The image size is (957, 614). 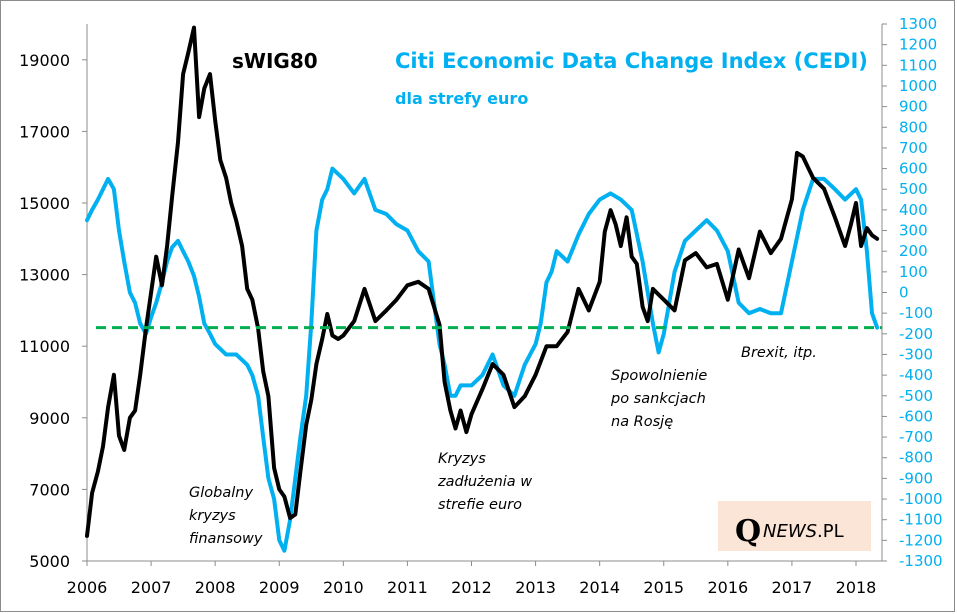 I want to click on x-tick-label: 2015, so click(x=663, y=587).